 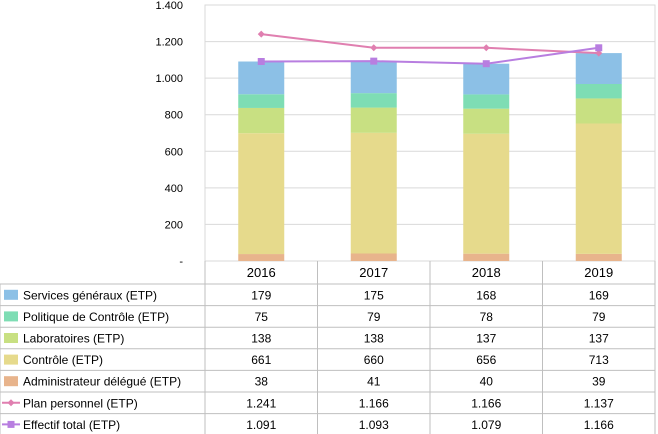 What do you see at coordinates (599, 382) in the screenshot?
I see `table-cell-value: 39` at bounding box center [599, 382].